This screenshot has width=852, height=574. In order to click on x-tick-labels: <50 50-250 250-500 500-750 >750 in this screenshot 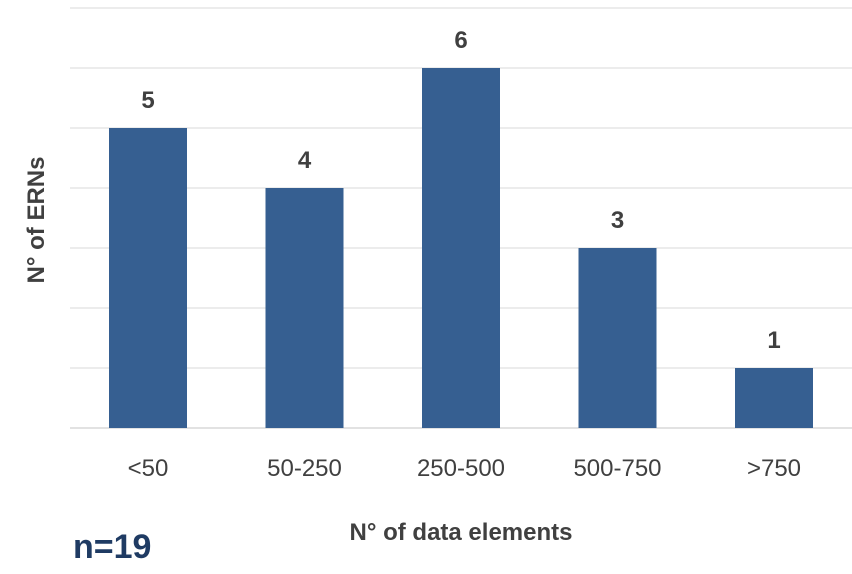, I will do `click(464, 468)`.